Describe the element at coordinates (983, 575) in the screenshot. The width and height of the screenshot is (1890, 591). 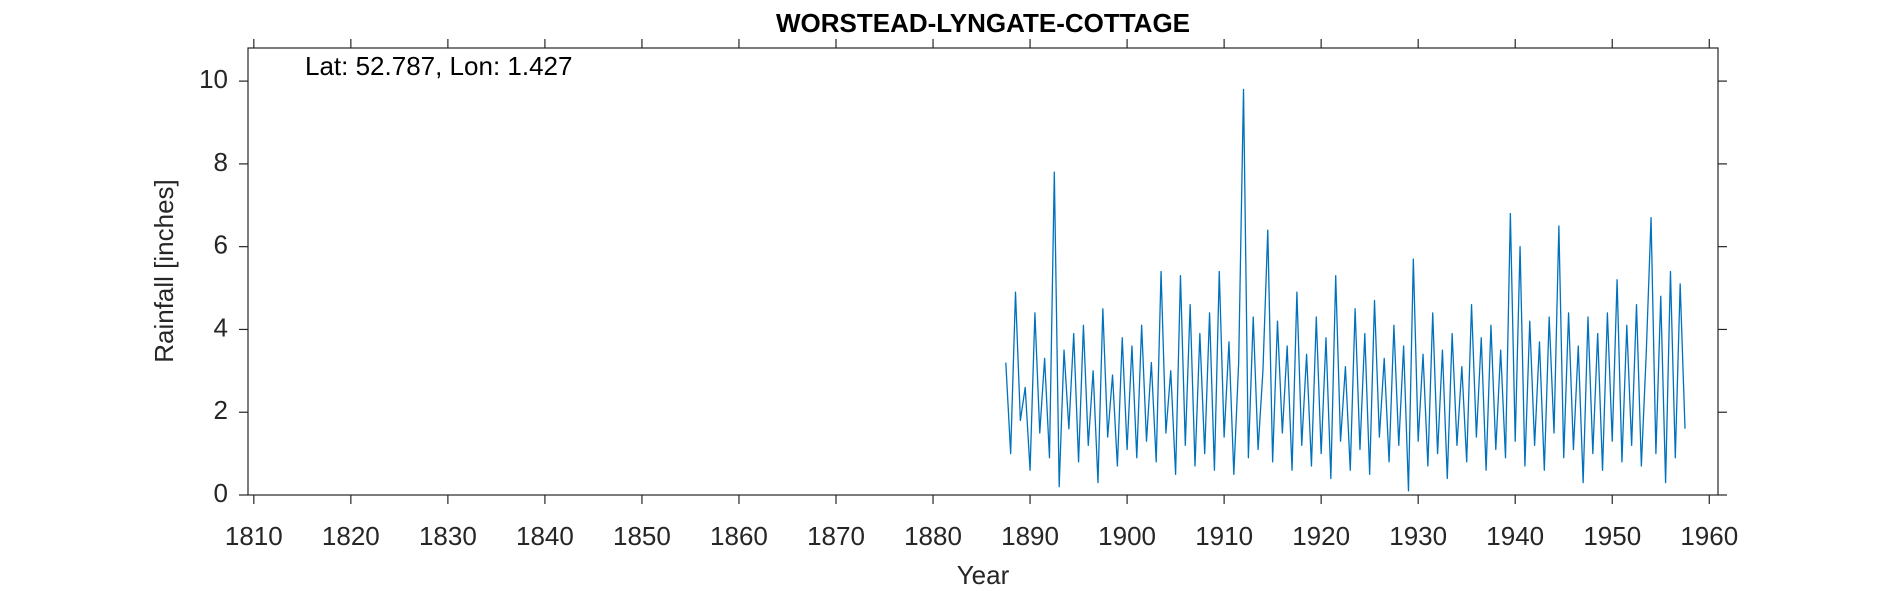
I see `x-axis-label: Year` at that location.